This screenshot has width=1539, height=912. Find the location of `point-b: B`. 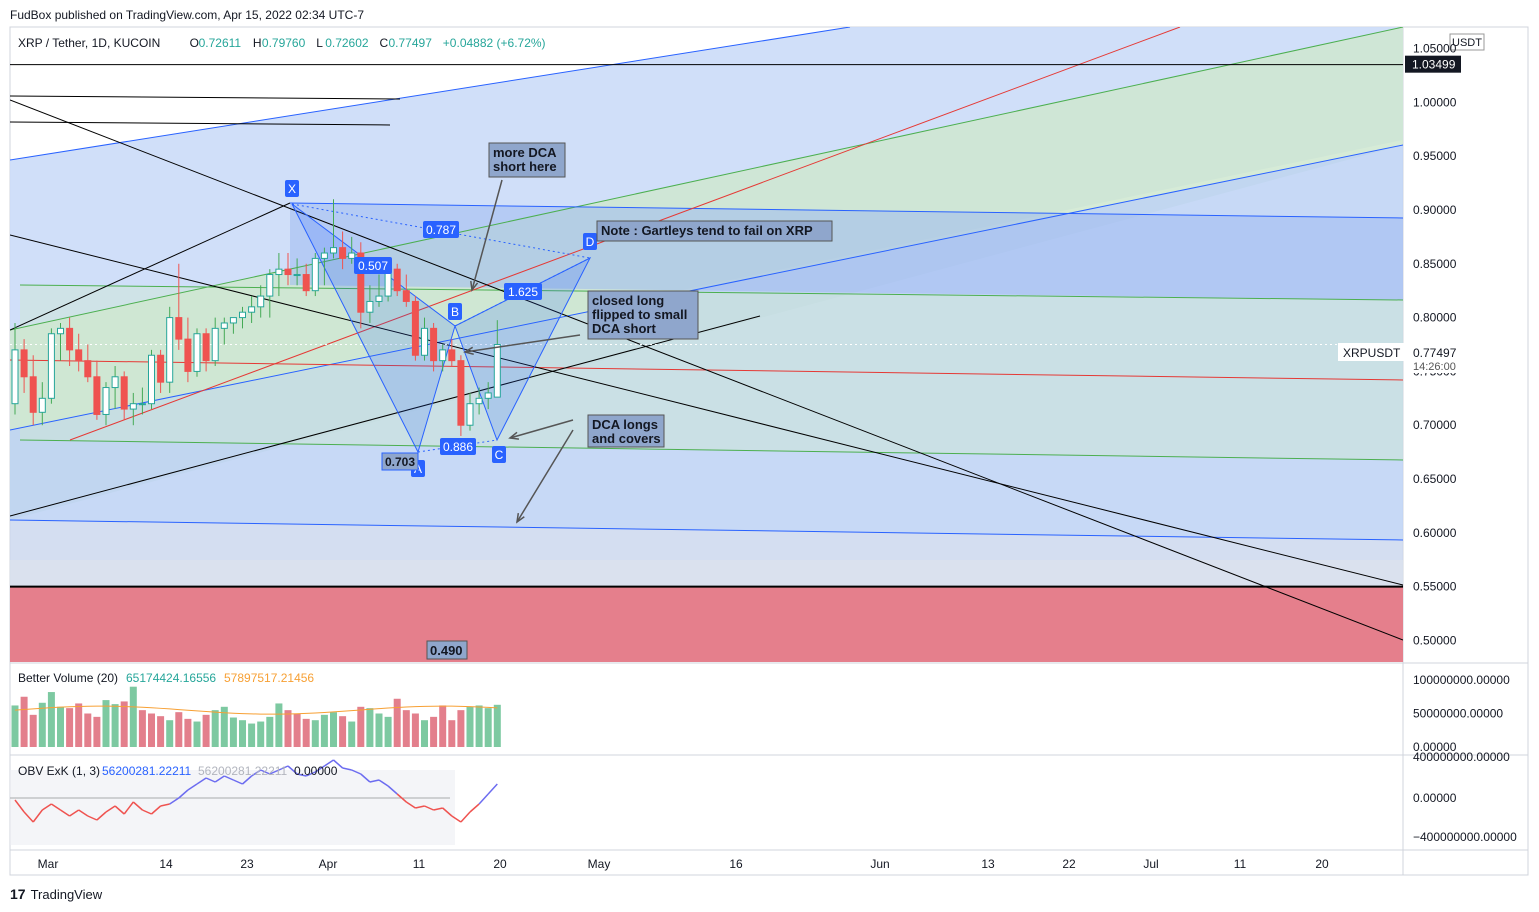

point-b: B is located at coordinates (455, 312).